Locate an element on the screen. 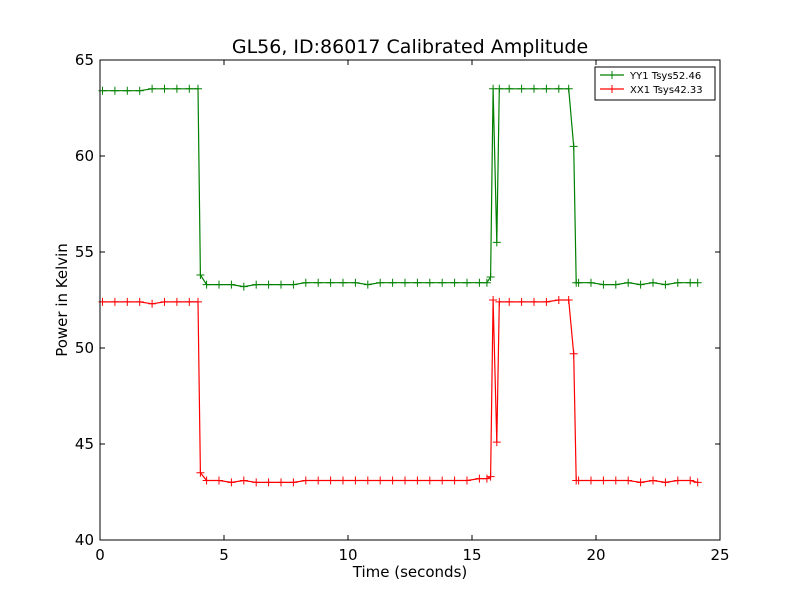 The width and height of the screenshot is (800, 600). chart-title: GL56, ID:86017 Calibrated Amplitude is located at coordinates (410, 47).